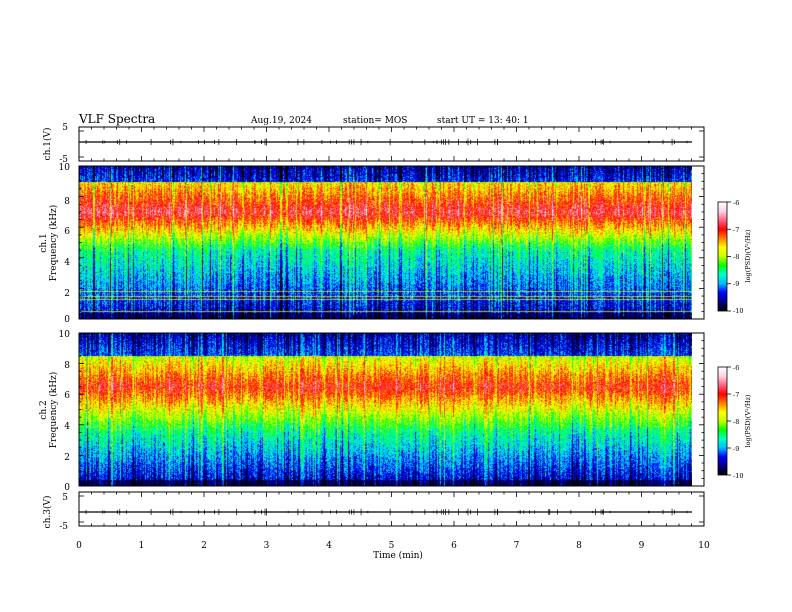  I want to click on ch1-colorbar-label: log(PSD)(V²/Hz), so click(748, 255).